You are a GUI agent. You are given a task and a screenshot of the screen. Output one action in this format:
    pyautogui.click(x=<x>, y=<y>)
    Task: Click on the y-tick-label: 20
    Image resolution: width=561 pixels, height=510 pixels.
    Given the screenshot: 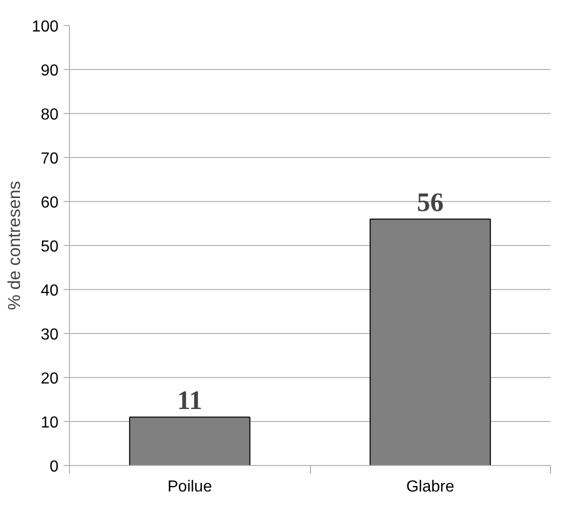 What is the action you would take?
    pyautogui.click(x=49, y=379)
    